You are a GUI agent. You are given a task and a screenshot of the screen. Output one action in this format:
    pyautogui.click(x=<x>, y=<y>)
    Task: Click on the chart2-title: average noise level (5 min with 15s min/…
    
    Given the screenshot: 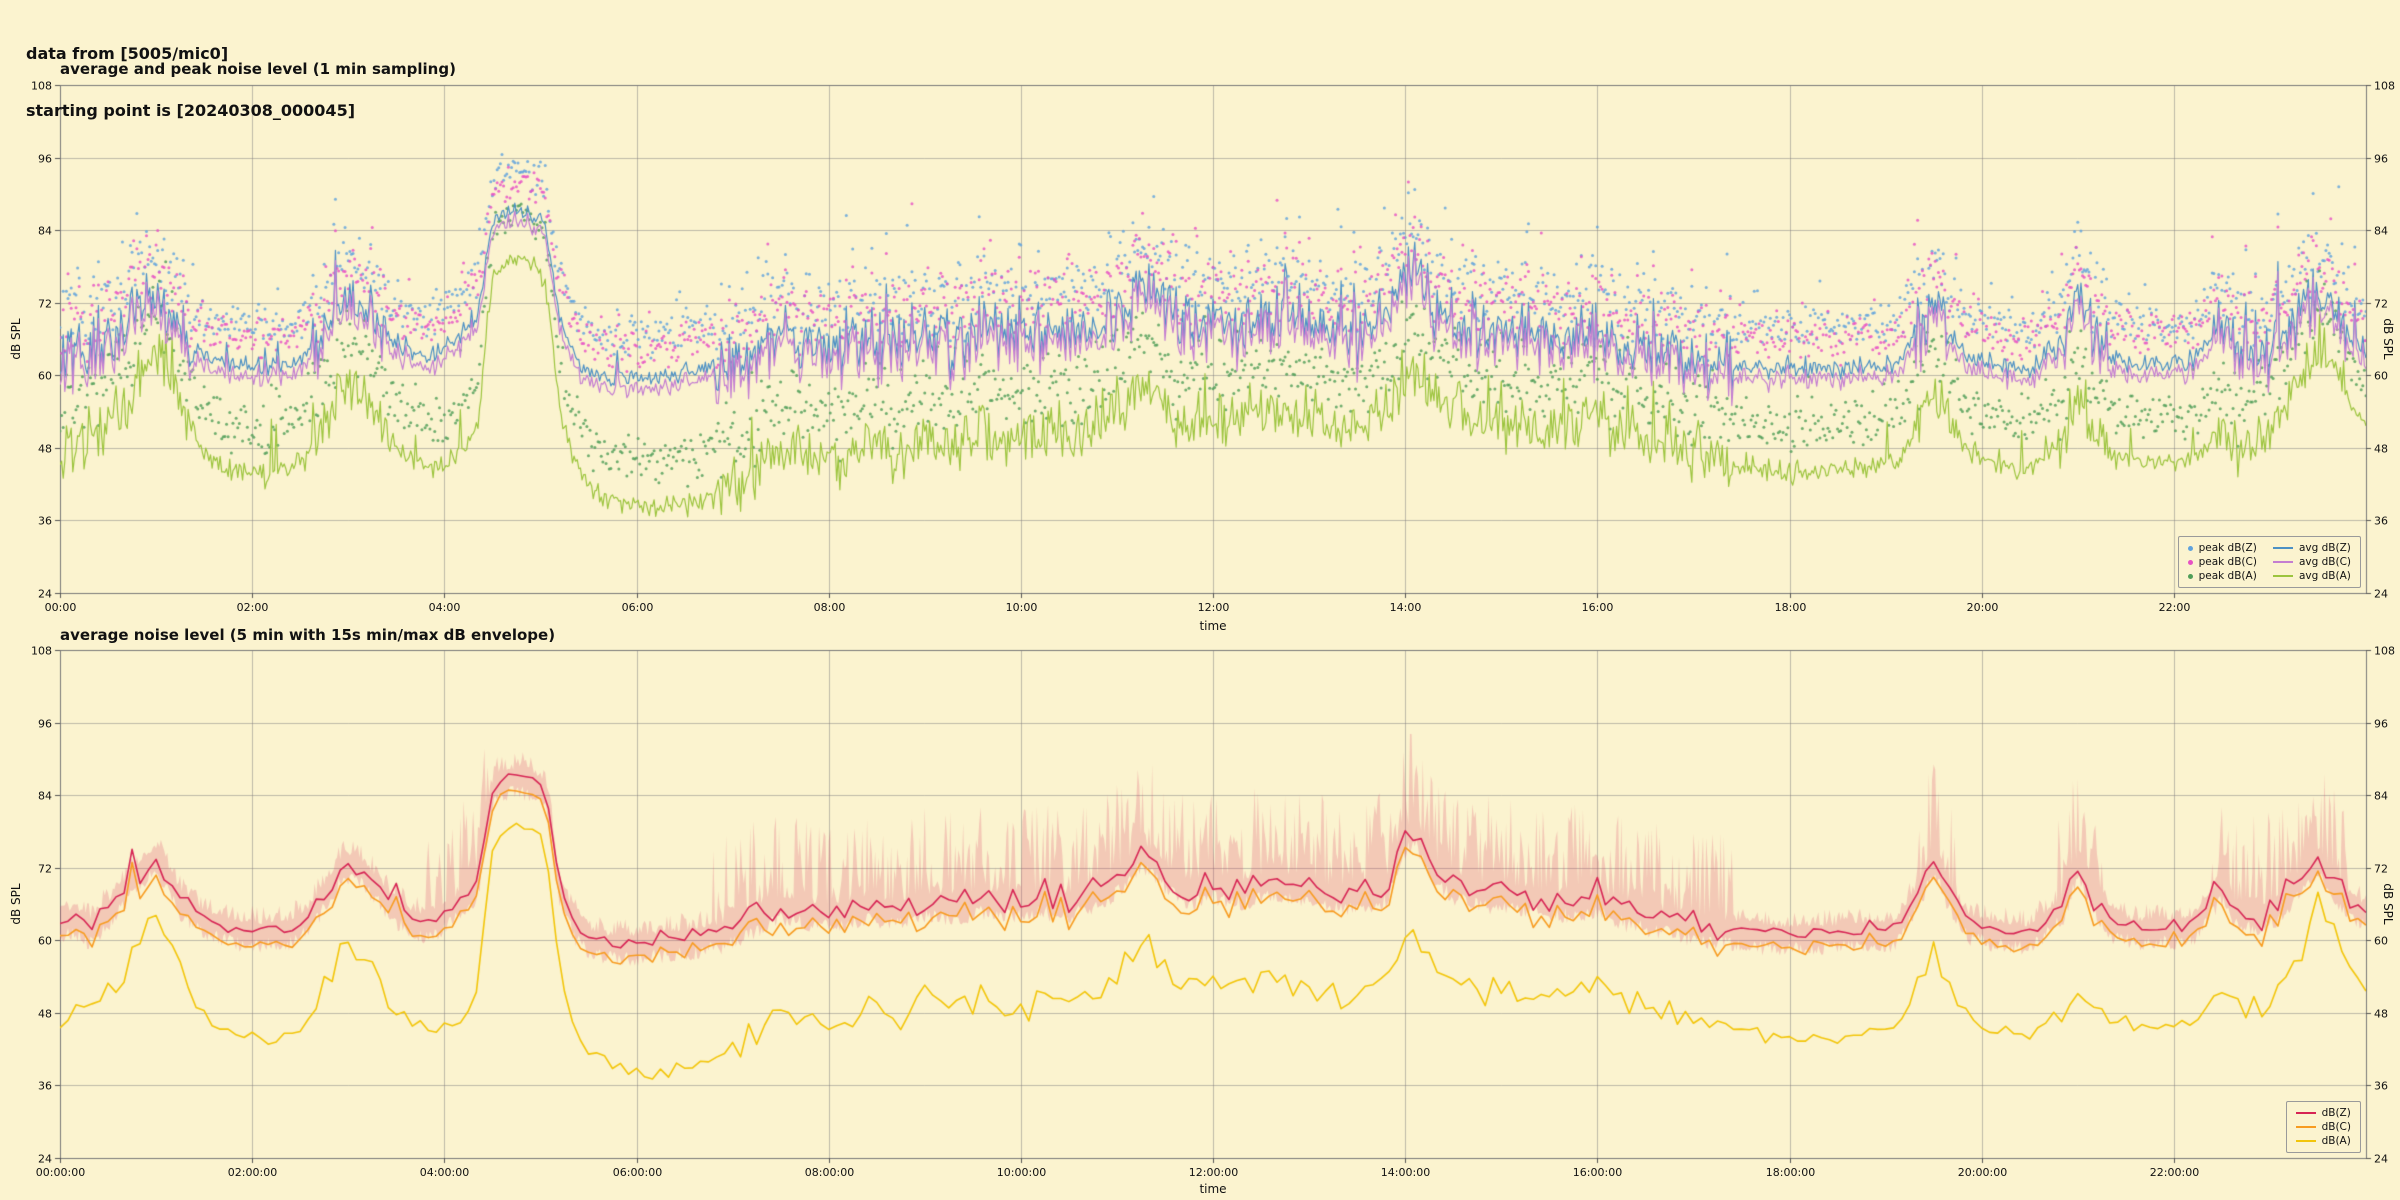 What is the action you would take?
    pyautogui.click(x=308, y=635)
    